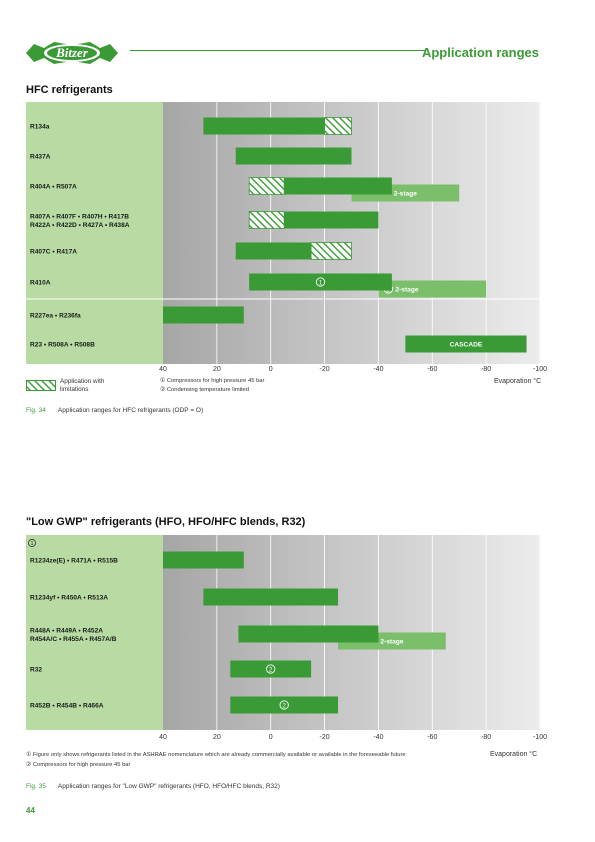 The height and width of the screenshot is (842, 595). What do you see at coordinates (55, 316) in the screenshot?
I see `row-label: R227ea • R236fa` at bounding box center [55, 316].